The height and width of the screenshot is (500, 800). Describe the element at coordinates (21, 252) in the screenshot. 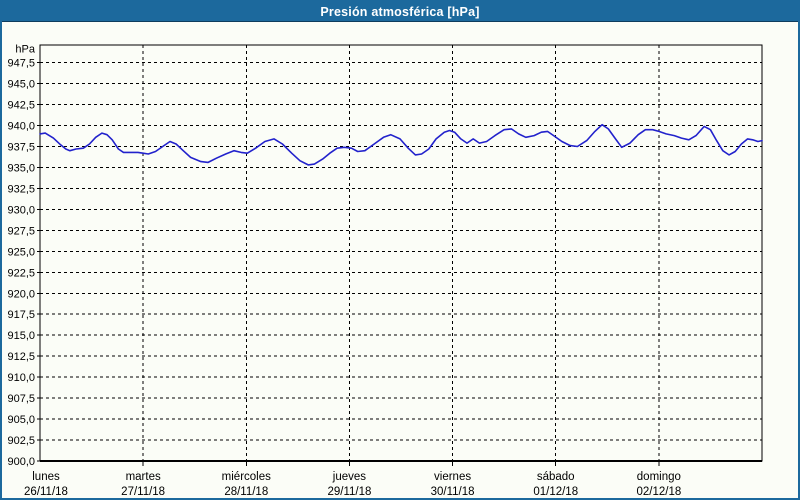

I see `y-tick-label: 925,0` at that location.